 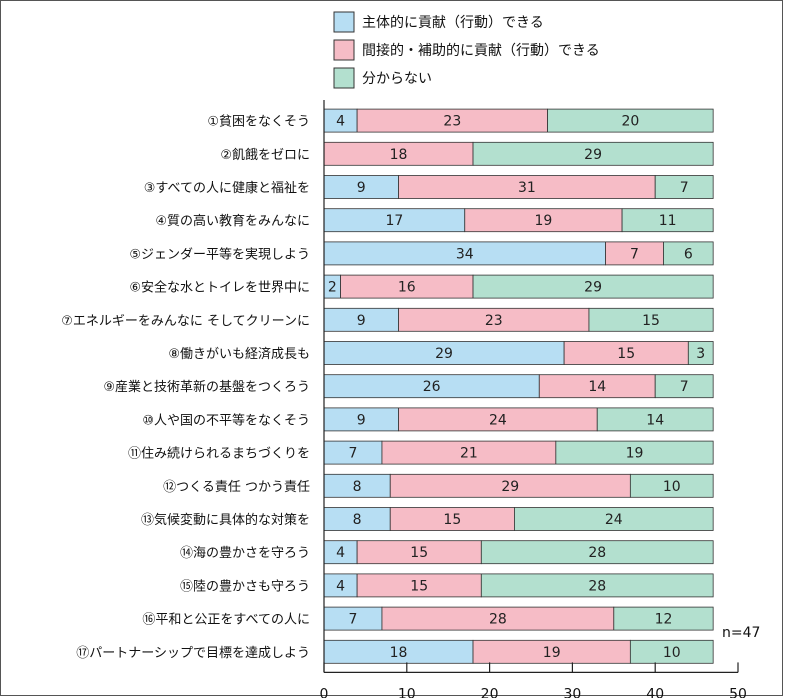 What do you see at coordinates (738, 692) in the screenshot?
I see `x-tick-label: 50` at bounding box center [738, 692].